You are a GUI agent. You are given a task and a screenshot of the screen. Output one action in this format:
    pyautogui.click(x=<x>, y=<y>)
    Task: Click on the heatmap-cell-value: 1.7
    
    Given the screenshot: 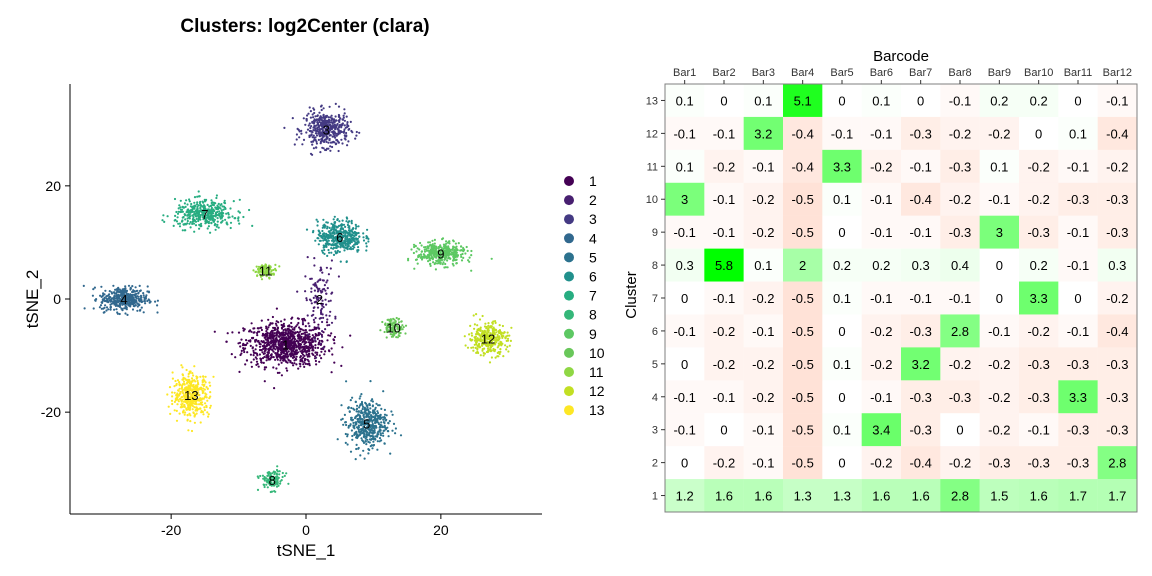 What is the action you would take?
    pyautogui.click(x=1117, y=496)
    